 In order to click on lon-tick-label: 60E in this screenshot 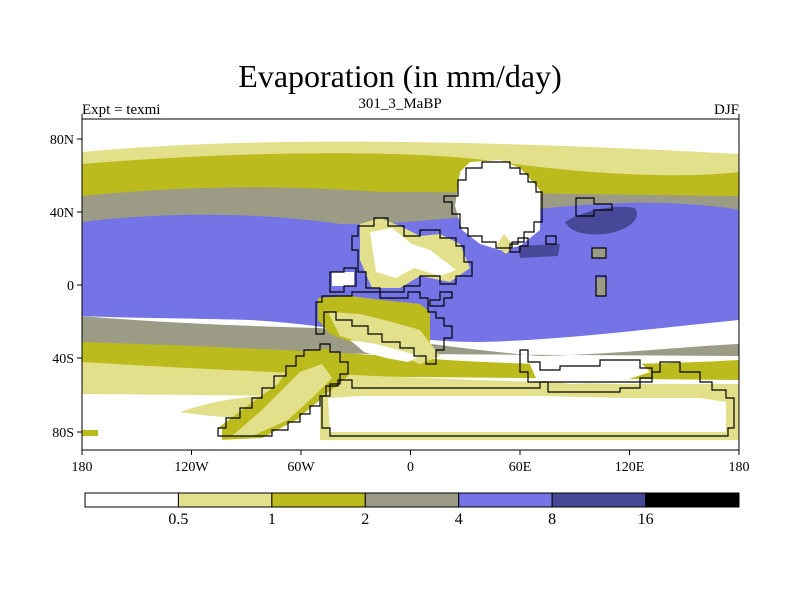, I will do `click(520, 467)`.